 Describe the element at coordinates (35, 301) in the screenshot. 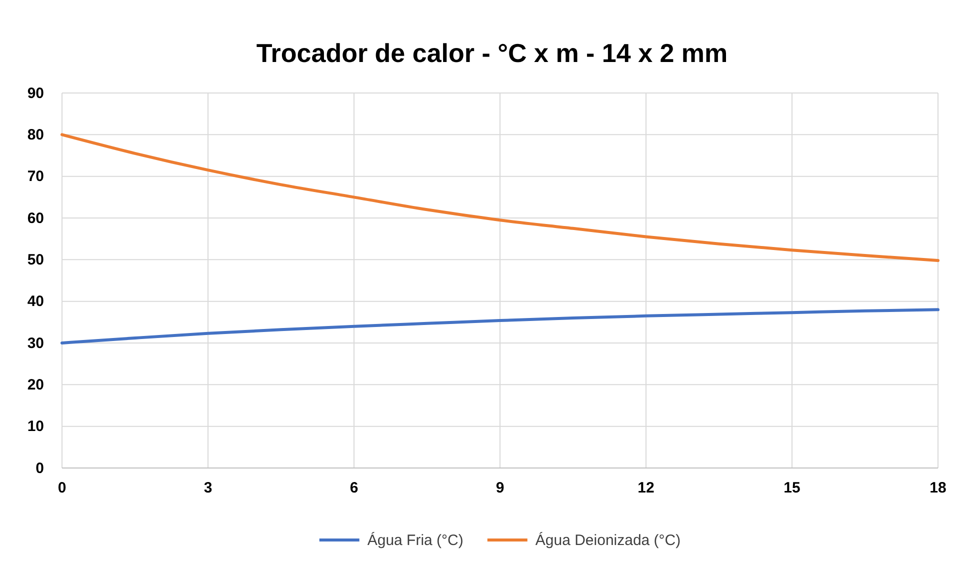

I see `y-tick-label: 40` at that location.